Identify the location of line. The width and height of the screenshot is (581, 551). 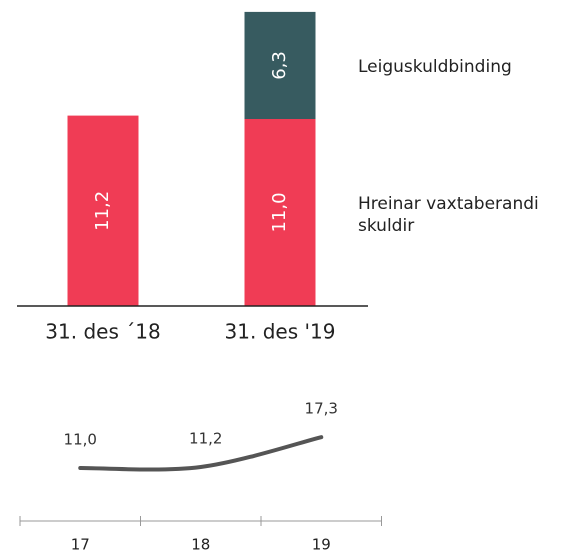
(201, 453).